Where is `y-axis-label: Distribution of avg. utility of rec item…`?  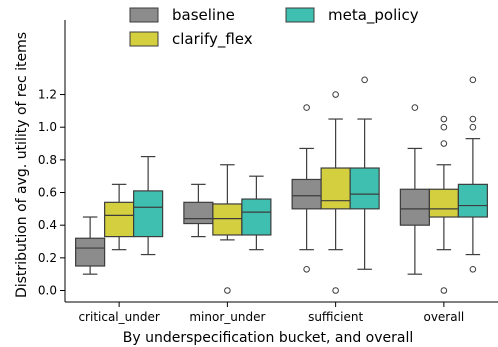 y-axis-label: Distribution of avg. utility of rec item… is located at coordinates (22, 165).